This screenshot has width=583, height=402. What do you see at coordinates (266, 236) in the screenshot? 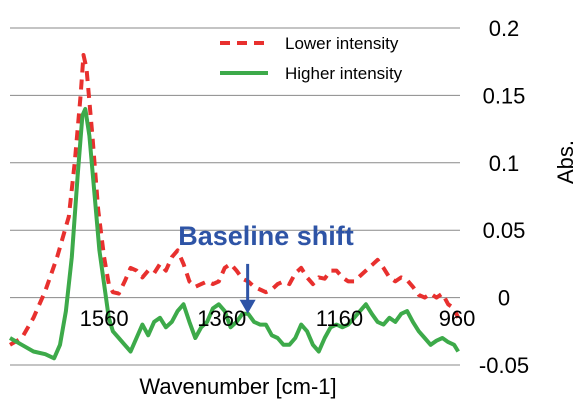
I see `annotation-label: Baseline shift` at bounding box center [266, 236].